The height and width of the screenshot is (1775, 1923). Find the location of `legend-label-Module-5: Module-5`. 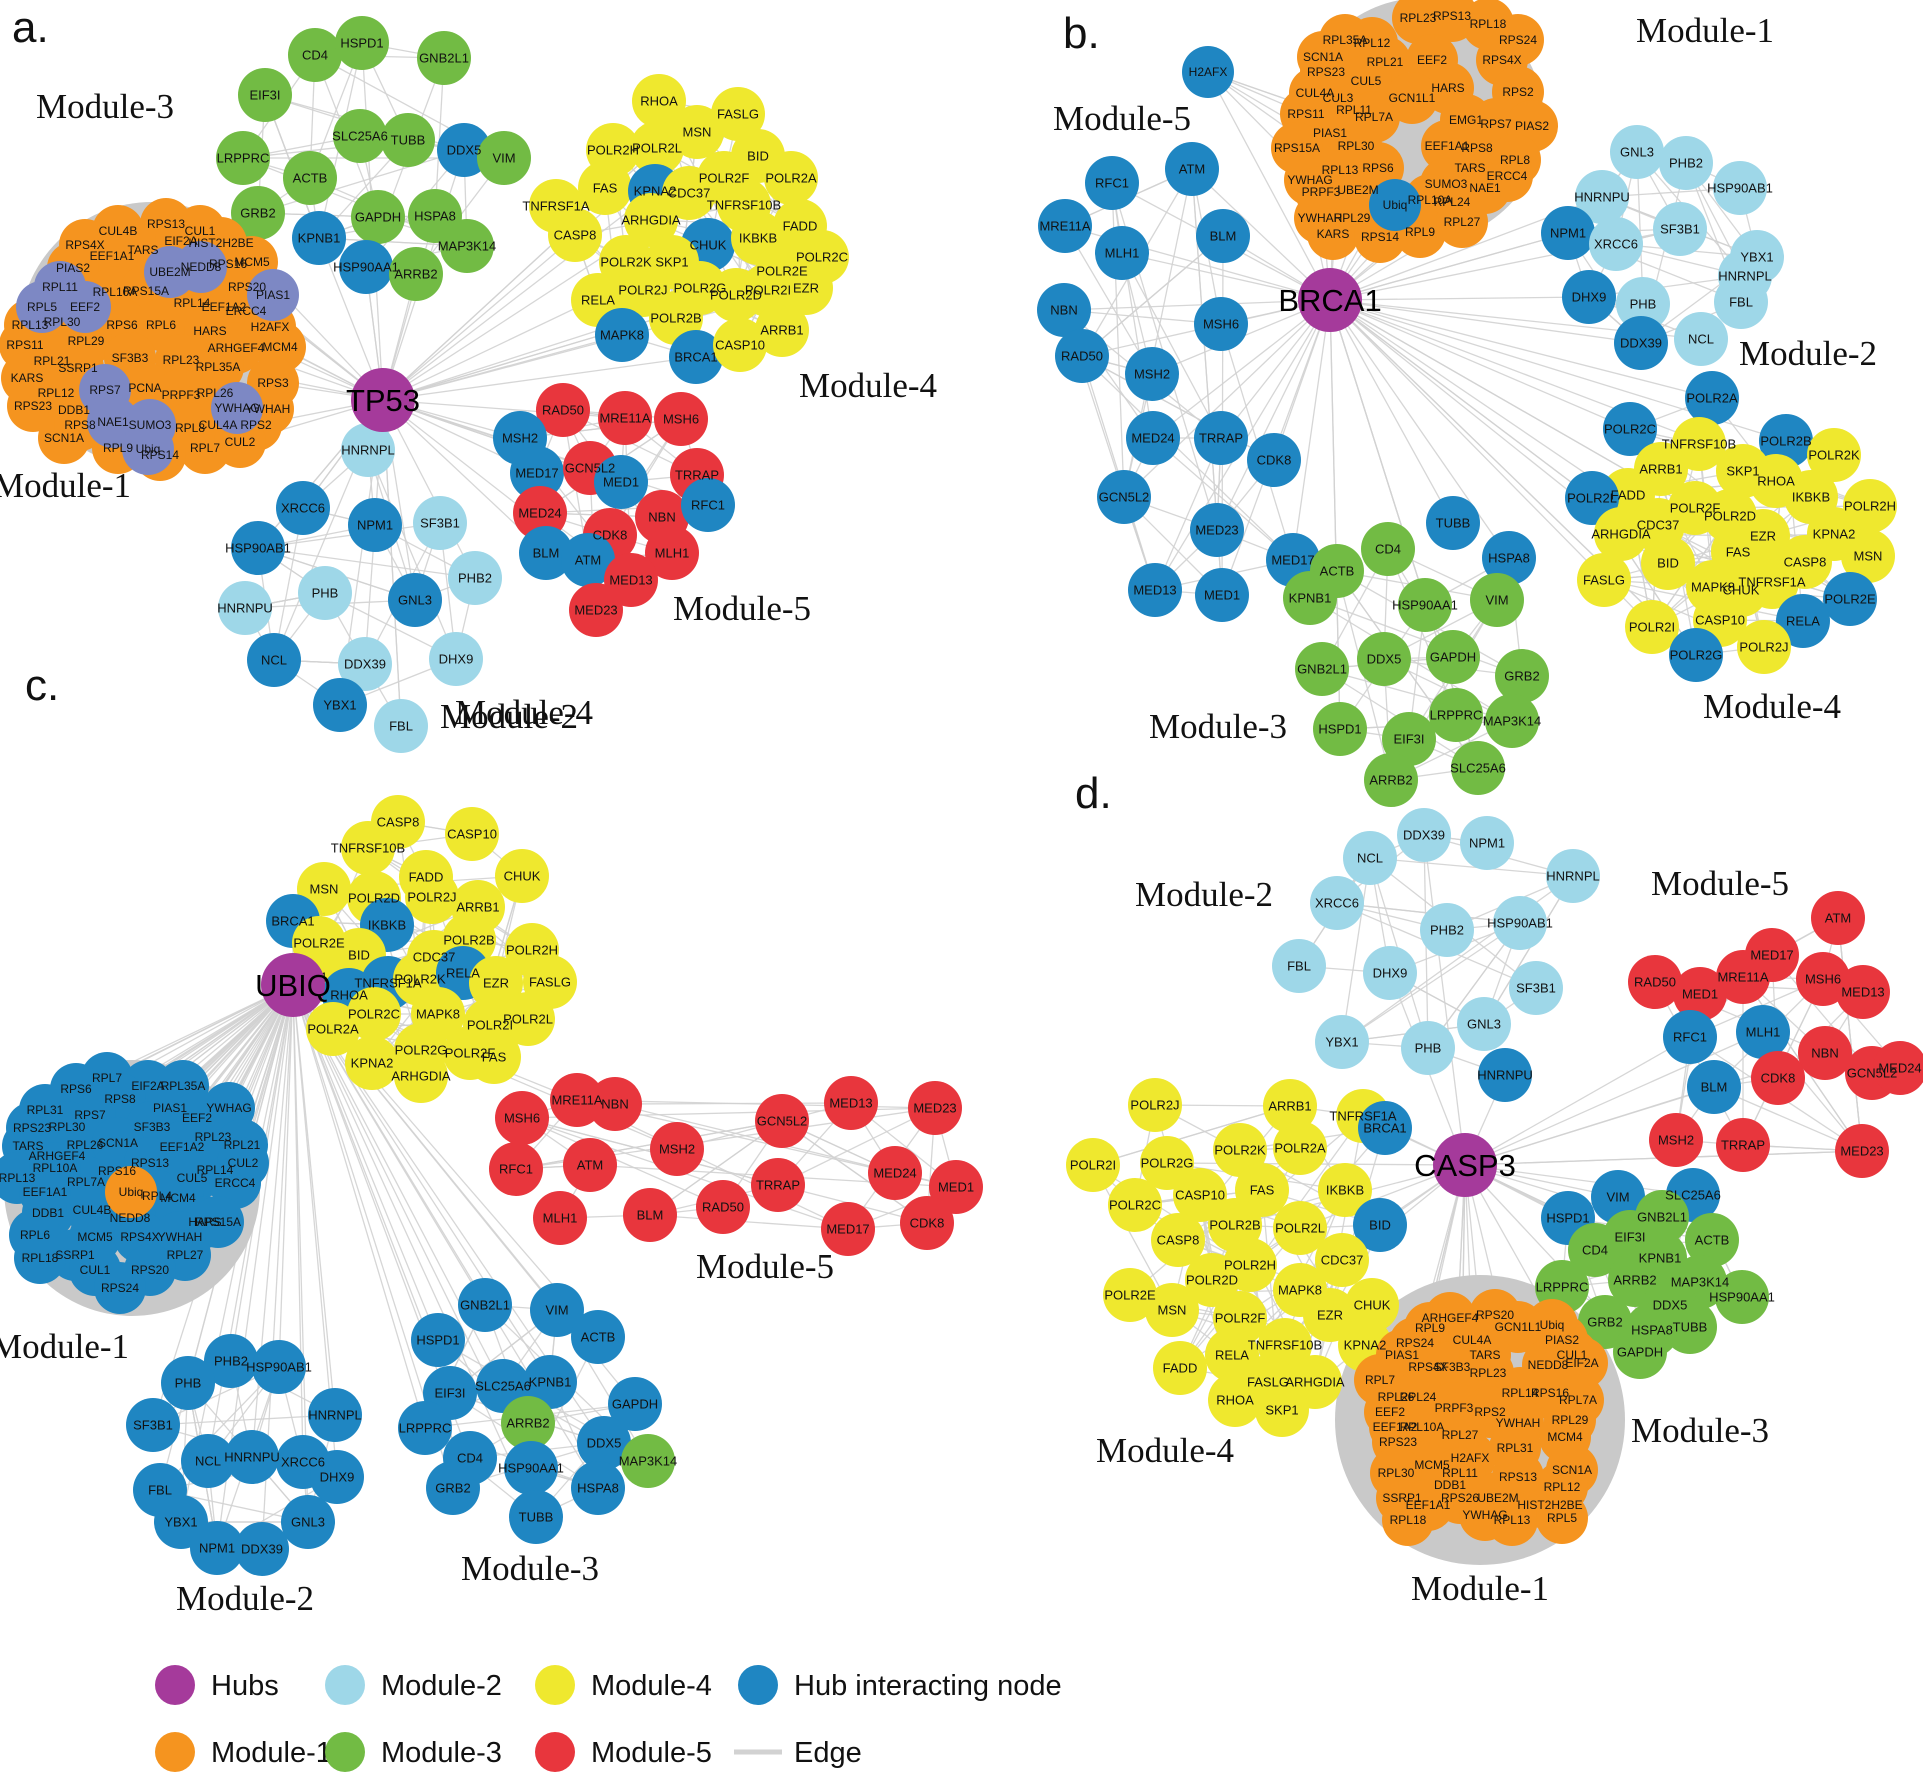

legend-label-Module-5: Module-5 is located at coordinates (651, 1753).